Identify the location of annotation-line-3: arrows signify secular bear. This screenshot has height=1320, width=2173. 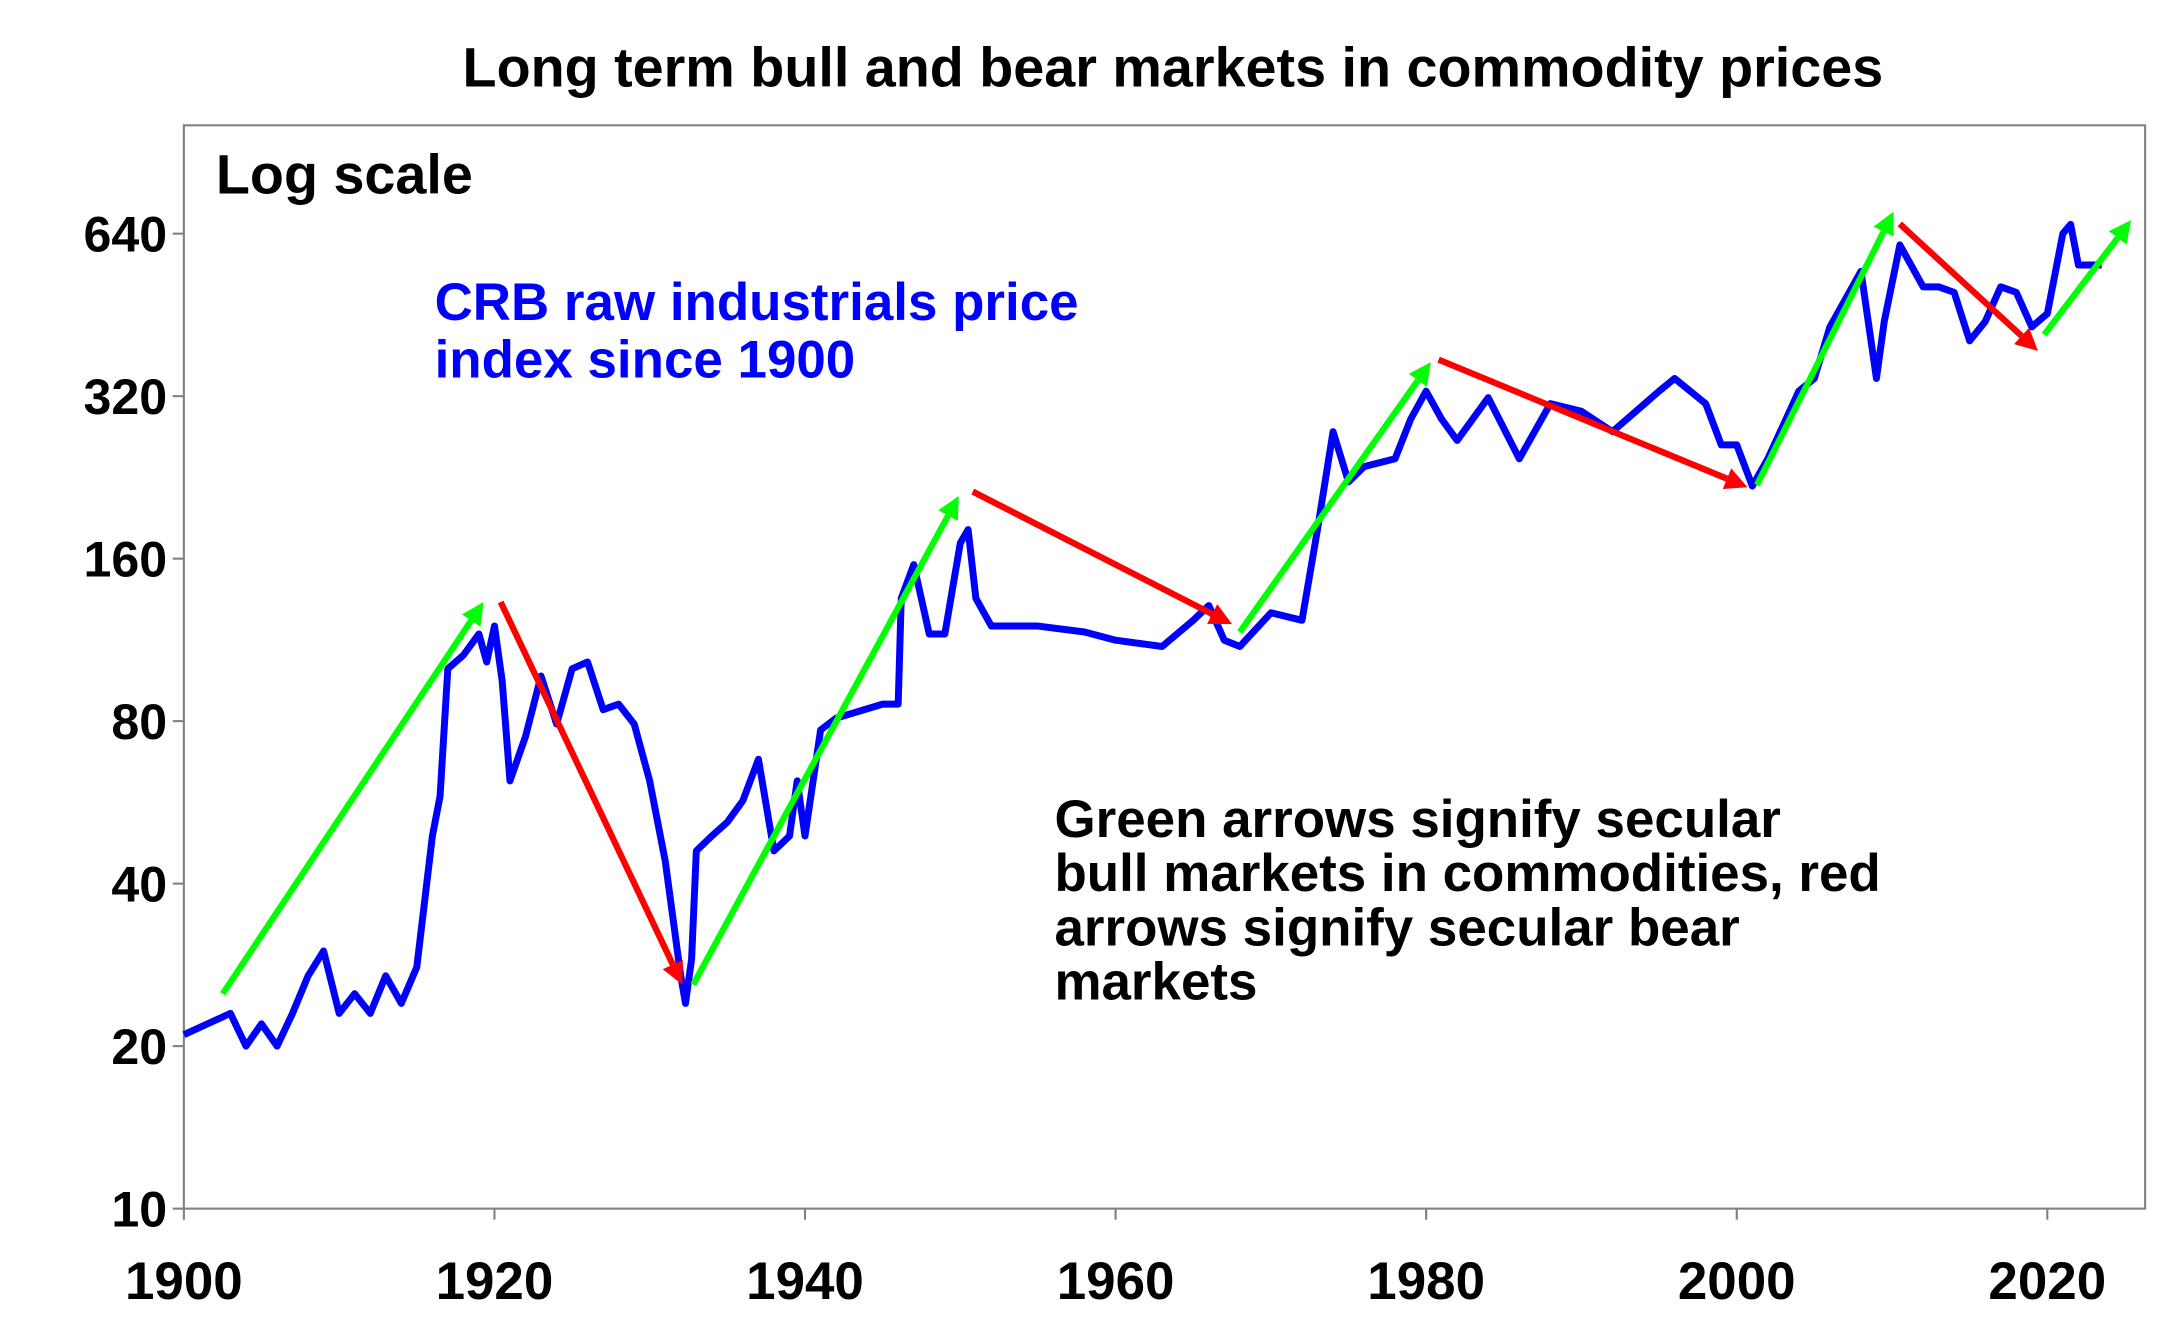
(1396, 927).